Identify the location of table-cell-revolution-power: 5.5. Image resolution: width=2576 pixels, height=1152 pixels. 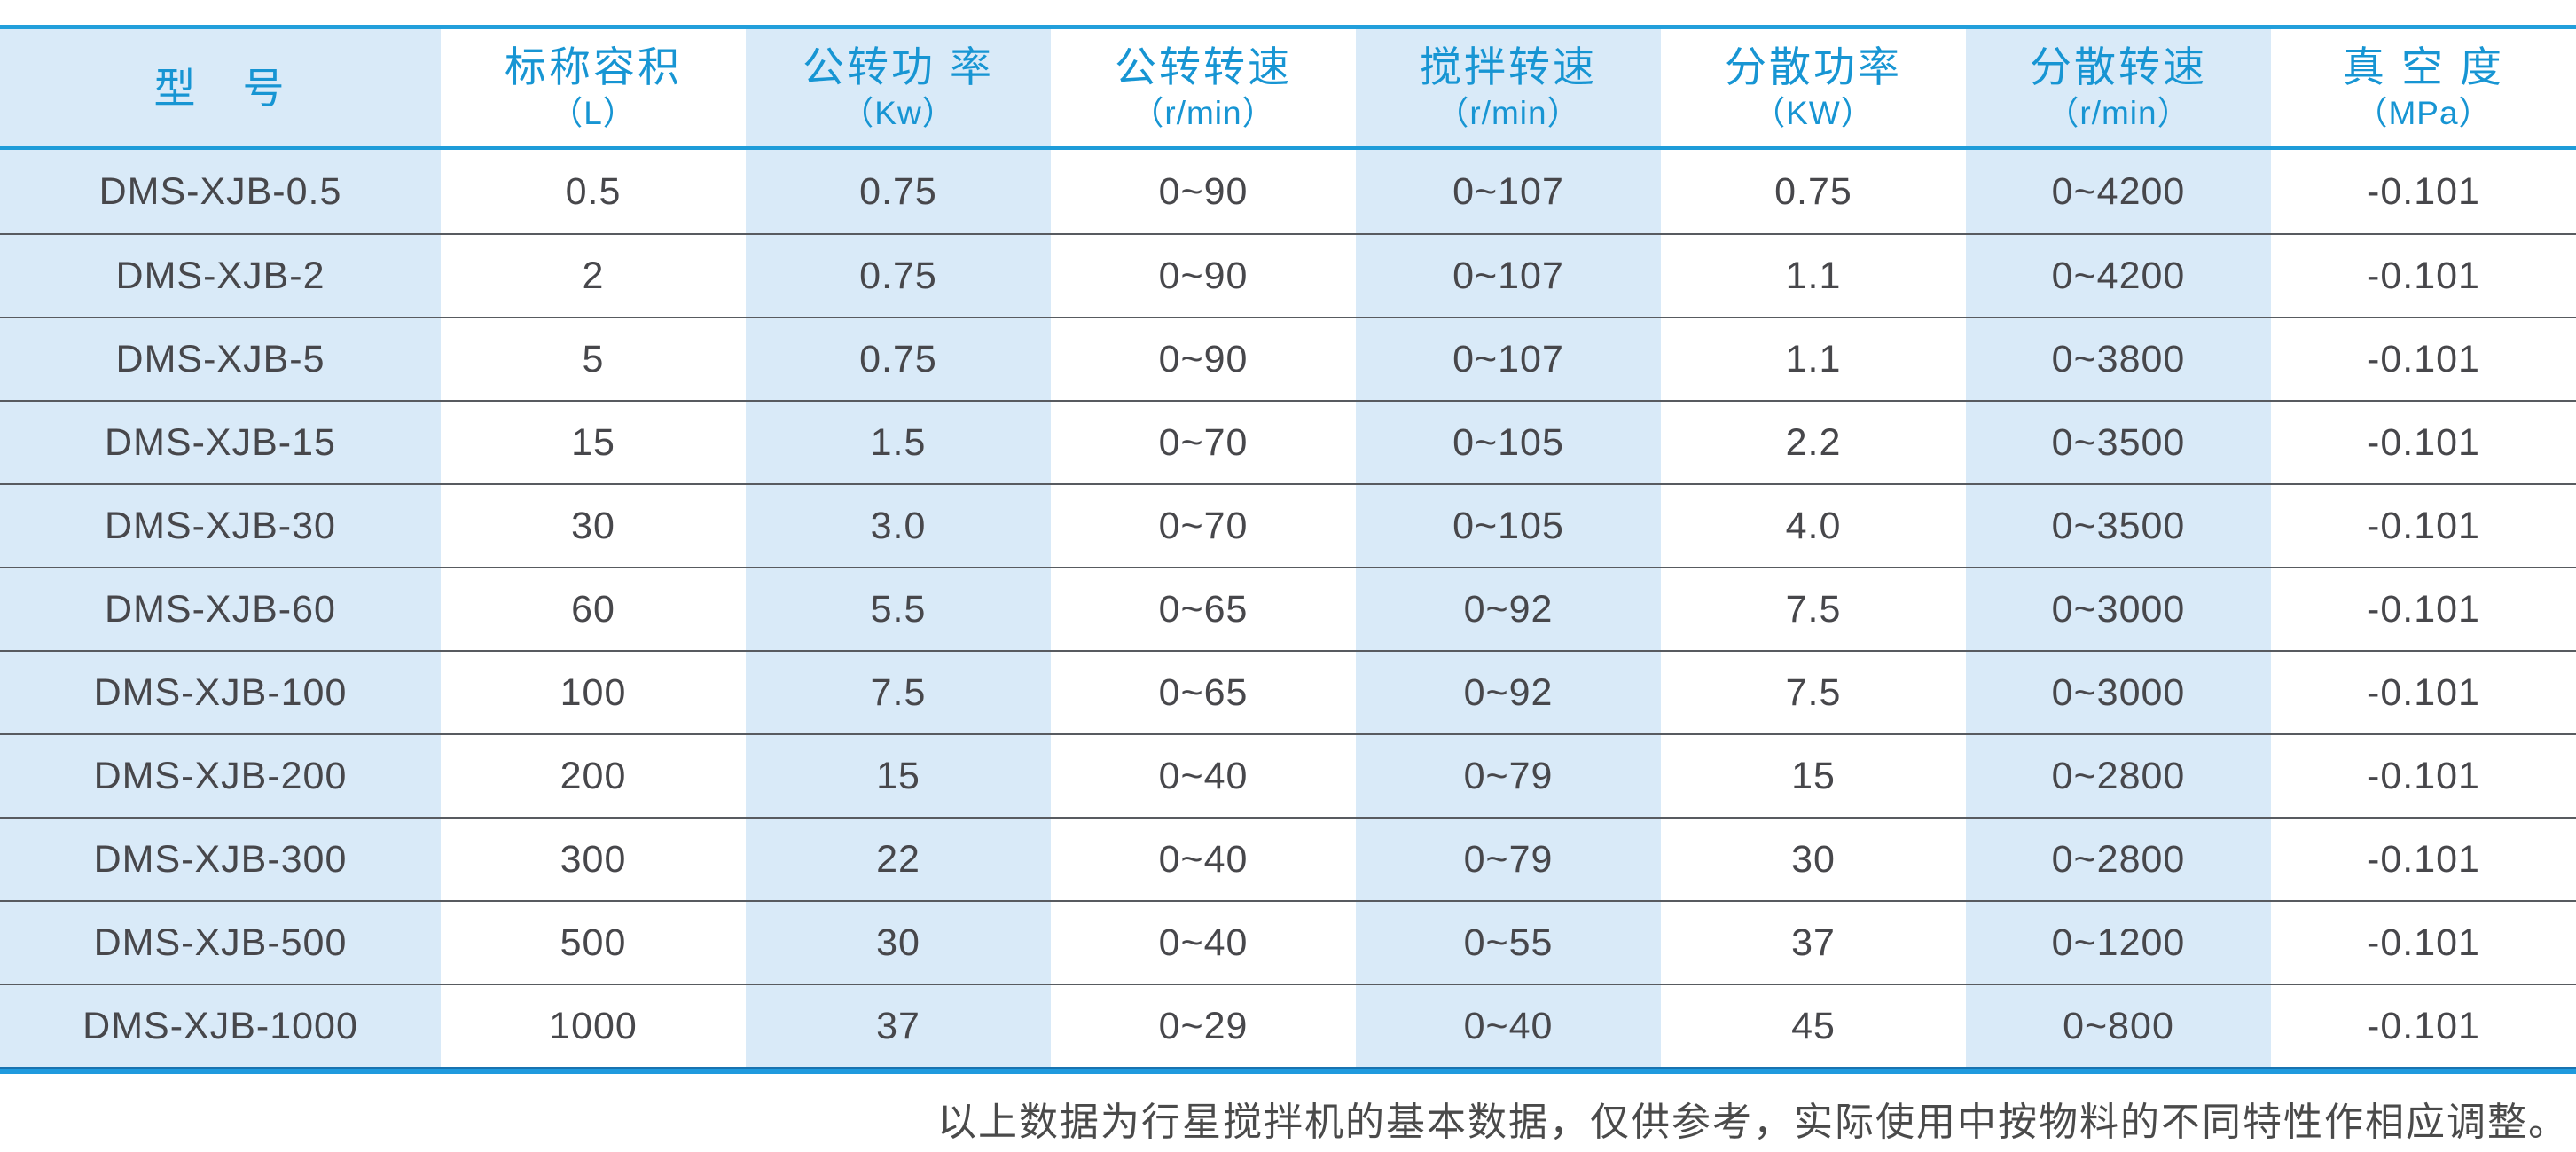
(898, 609).